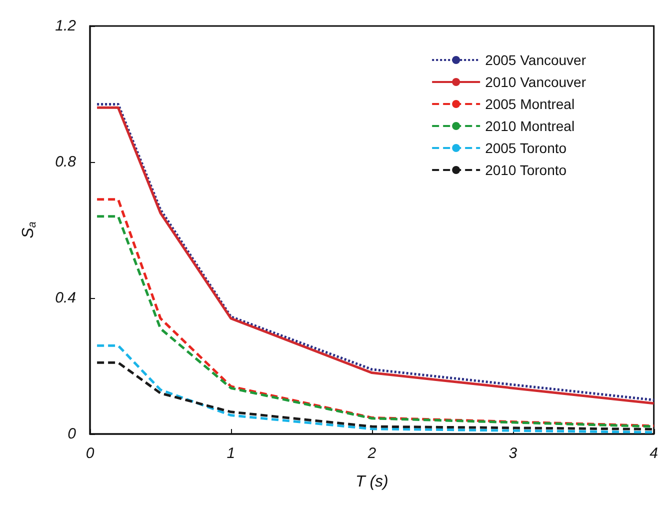 The width and height of the screenshot is (669, 512). What do you see at coordinates (29, 230) in the screenshot?
I see `y-axis-title: Sa` at bounding box center [29, 230].